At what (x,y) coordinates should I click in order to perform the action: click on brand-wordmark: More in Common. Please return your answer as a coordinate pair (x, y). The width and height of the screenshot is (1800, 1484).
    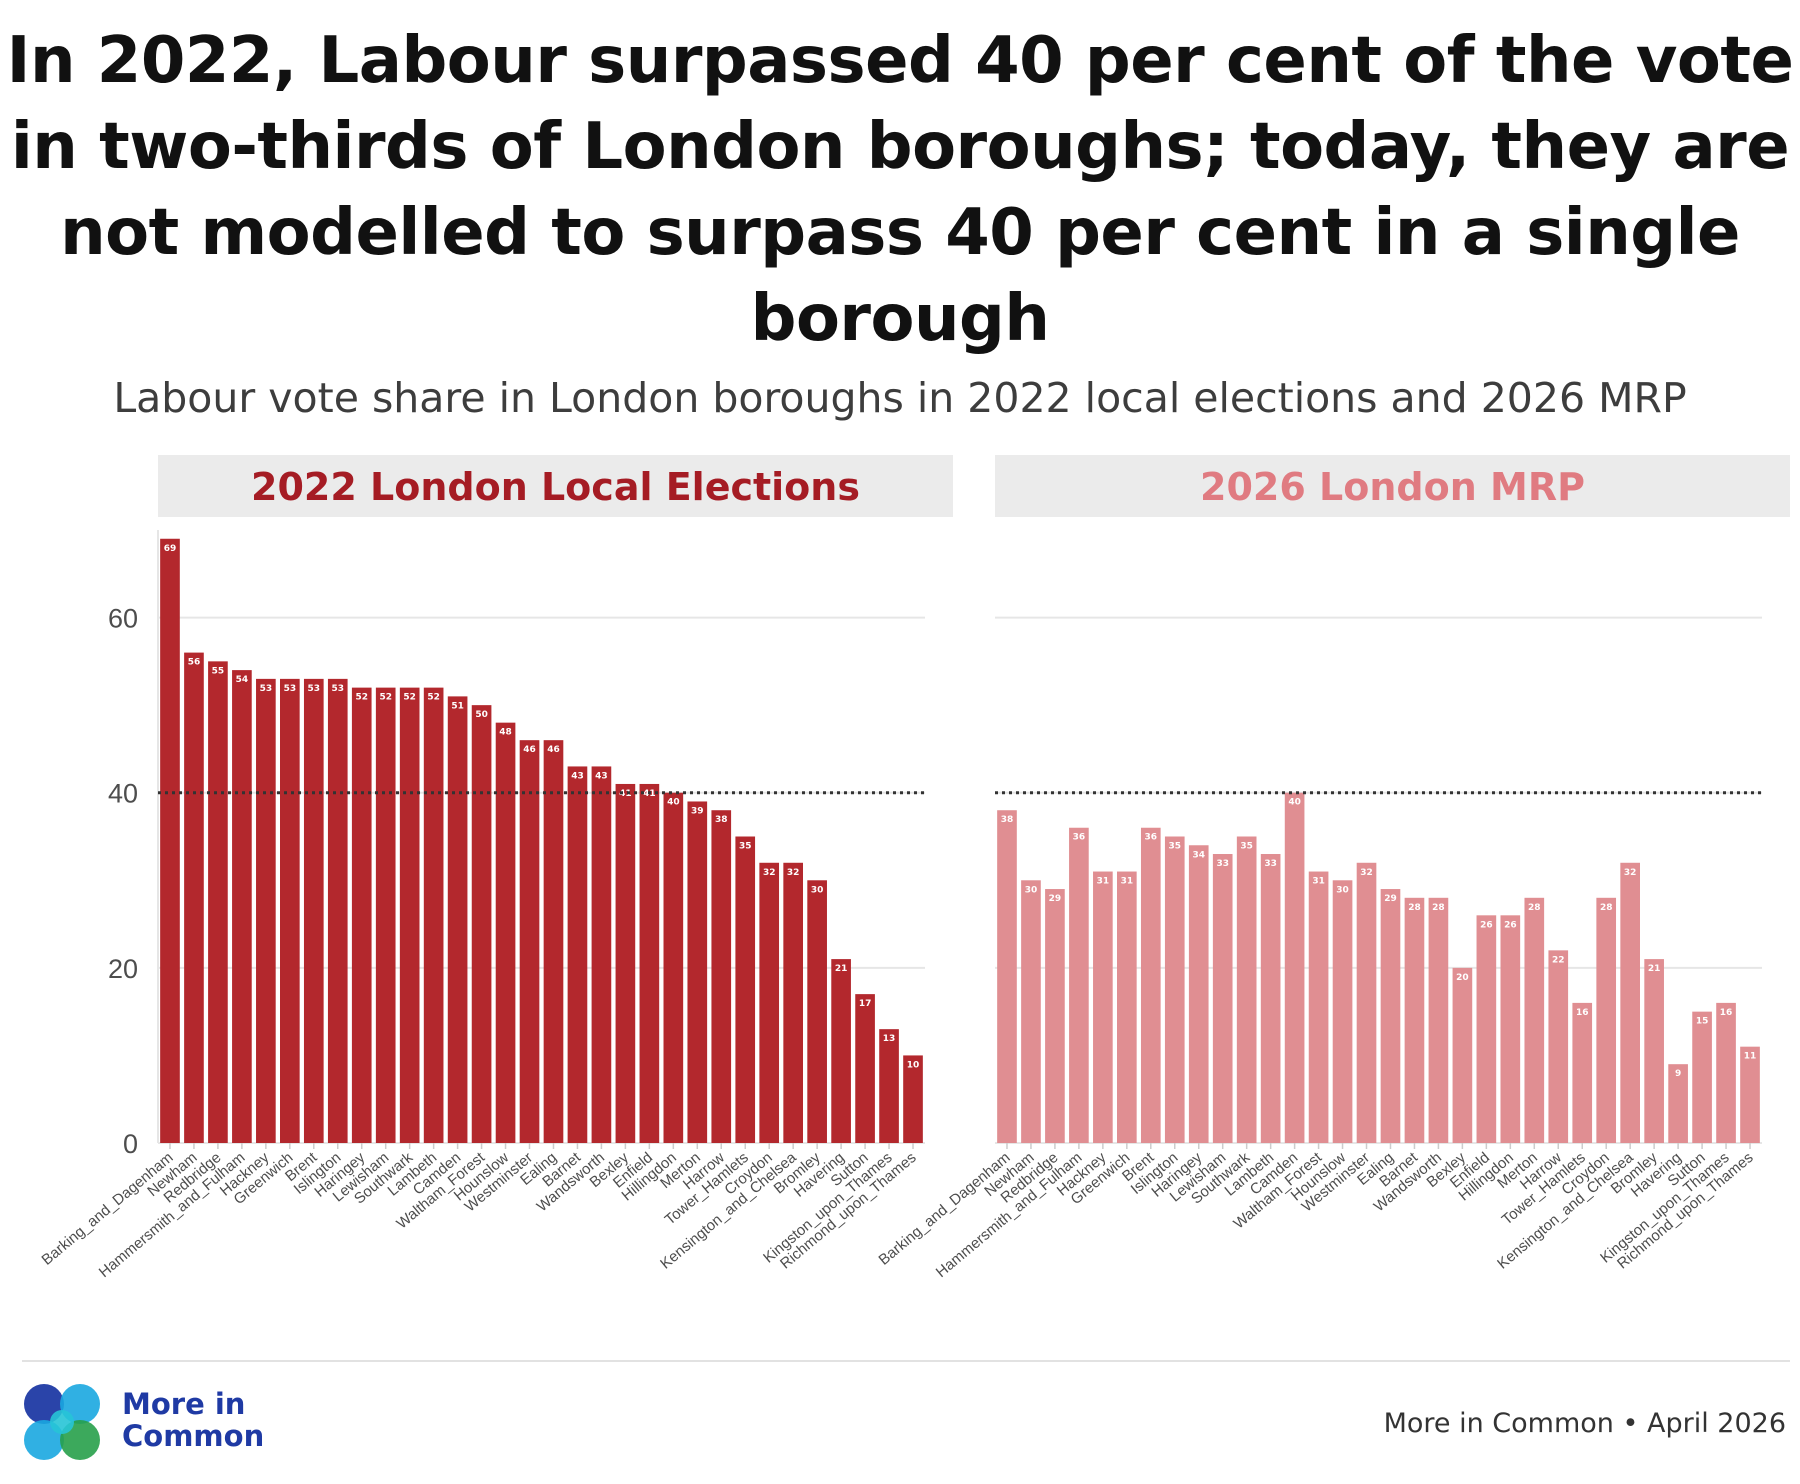
    Looking at the image, I should click on (193, 1420).